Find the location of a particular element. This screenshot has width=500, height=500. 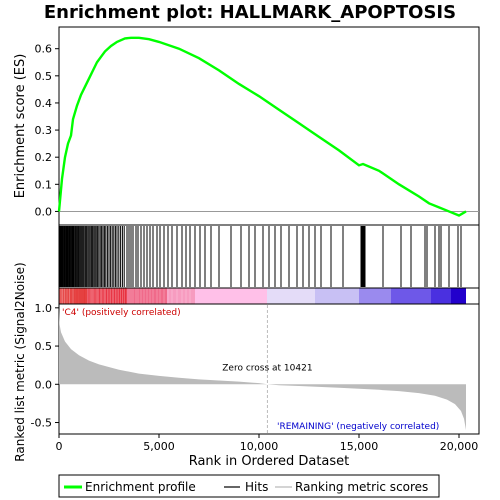

metric-x-tick-label: 15,000 is located at coordinates (359, 446).